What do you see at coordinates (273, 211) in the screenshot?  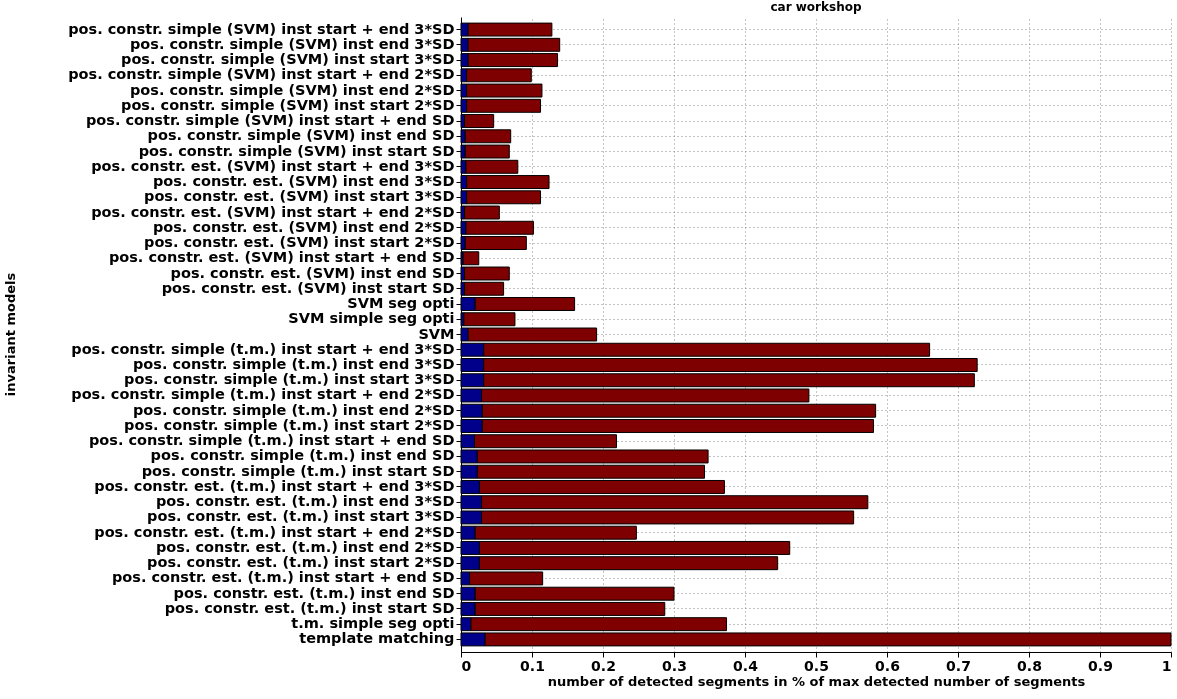 I see `y-tick-label: pos. constr. est. (SVM) inst start + end 2*SD` at bounding box center [273, 211].